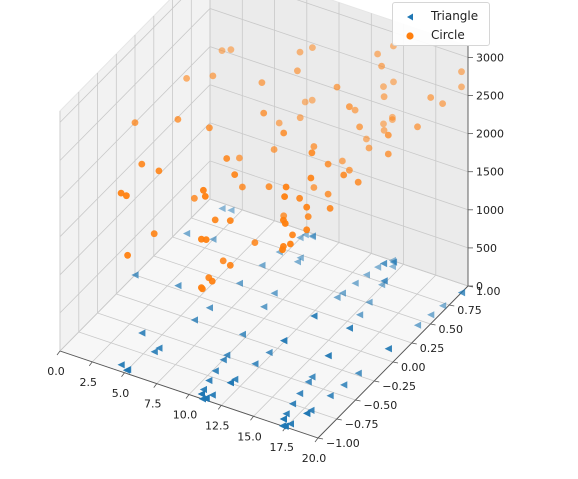 Image resolution: width=578 pixels, height=479 pixels. Describe the element at coordinates (469, 310) in the screenshot. I see `y-tick-label: 0.75` at that location.